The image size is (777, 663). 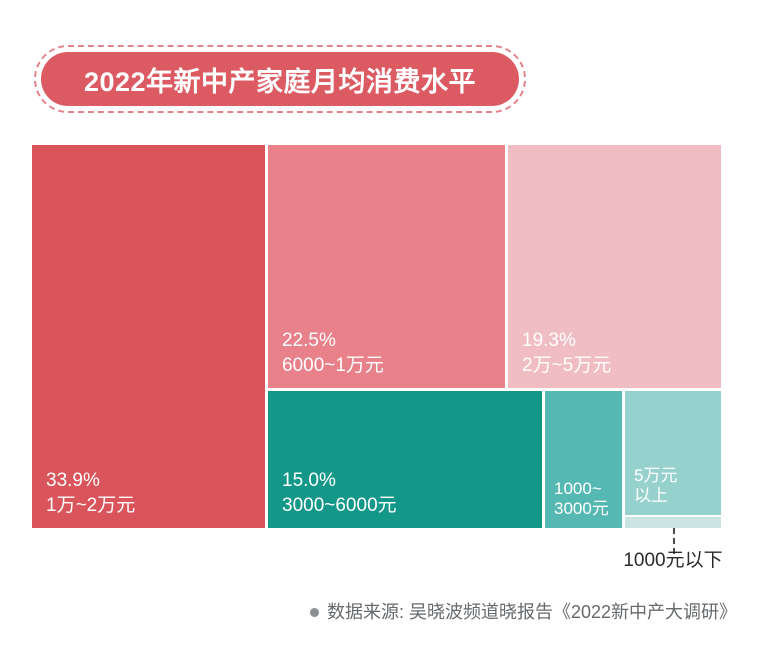 I want to click on treemap-cell-name: 2万~5万元, so click(x=567, y=365).